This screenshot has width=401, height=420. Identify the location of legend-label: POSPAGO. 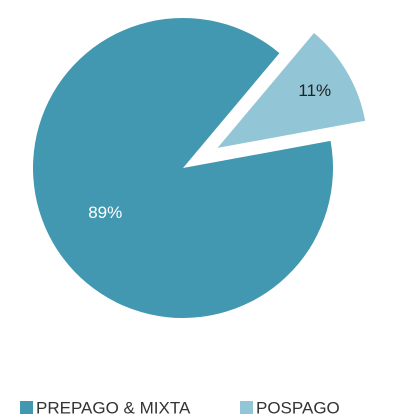
(298, 407).